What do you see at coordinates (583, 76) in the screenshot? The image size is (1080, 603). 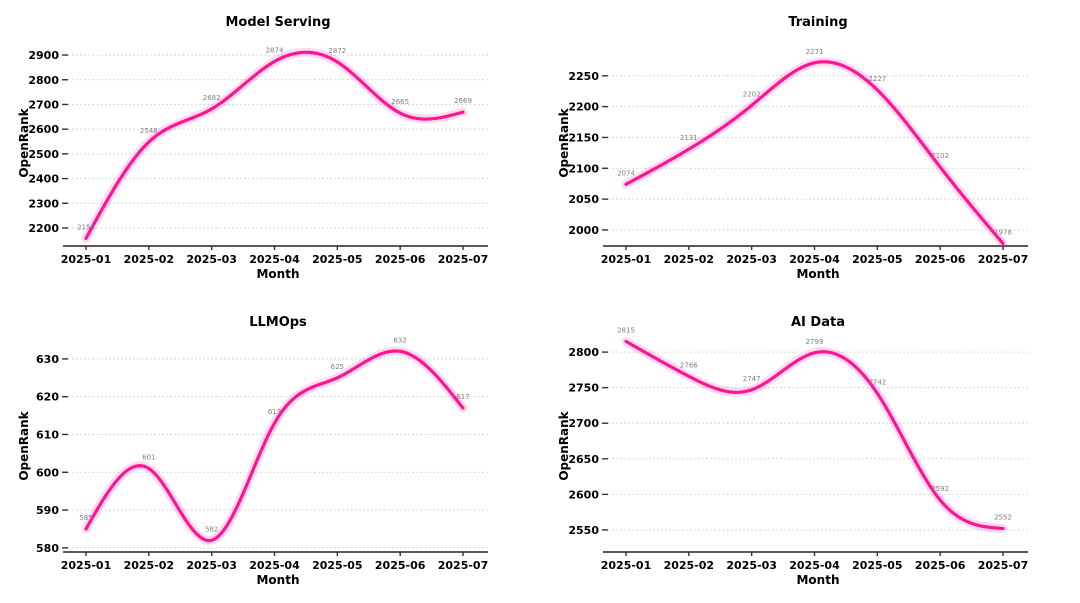 I see `y-tick-label: 2250` at bounding box center [583, 76].